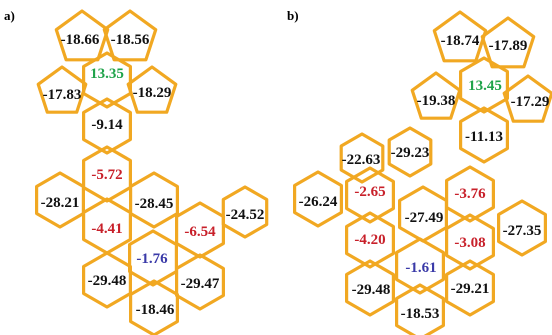 The image size is (552, 335). I want to click on nics-value: -9.14, so click(107, 125).